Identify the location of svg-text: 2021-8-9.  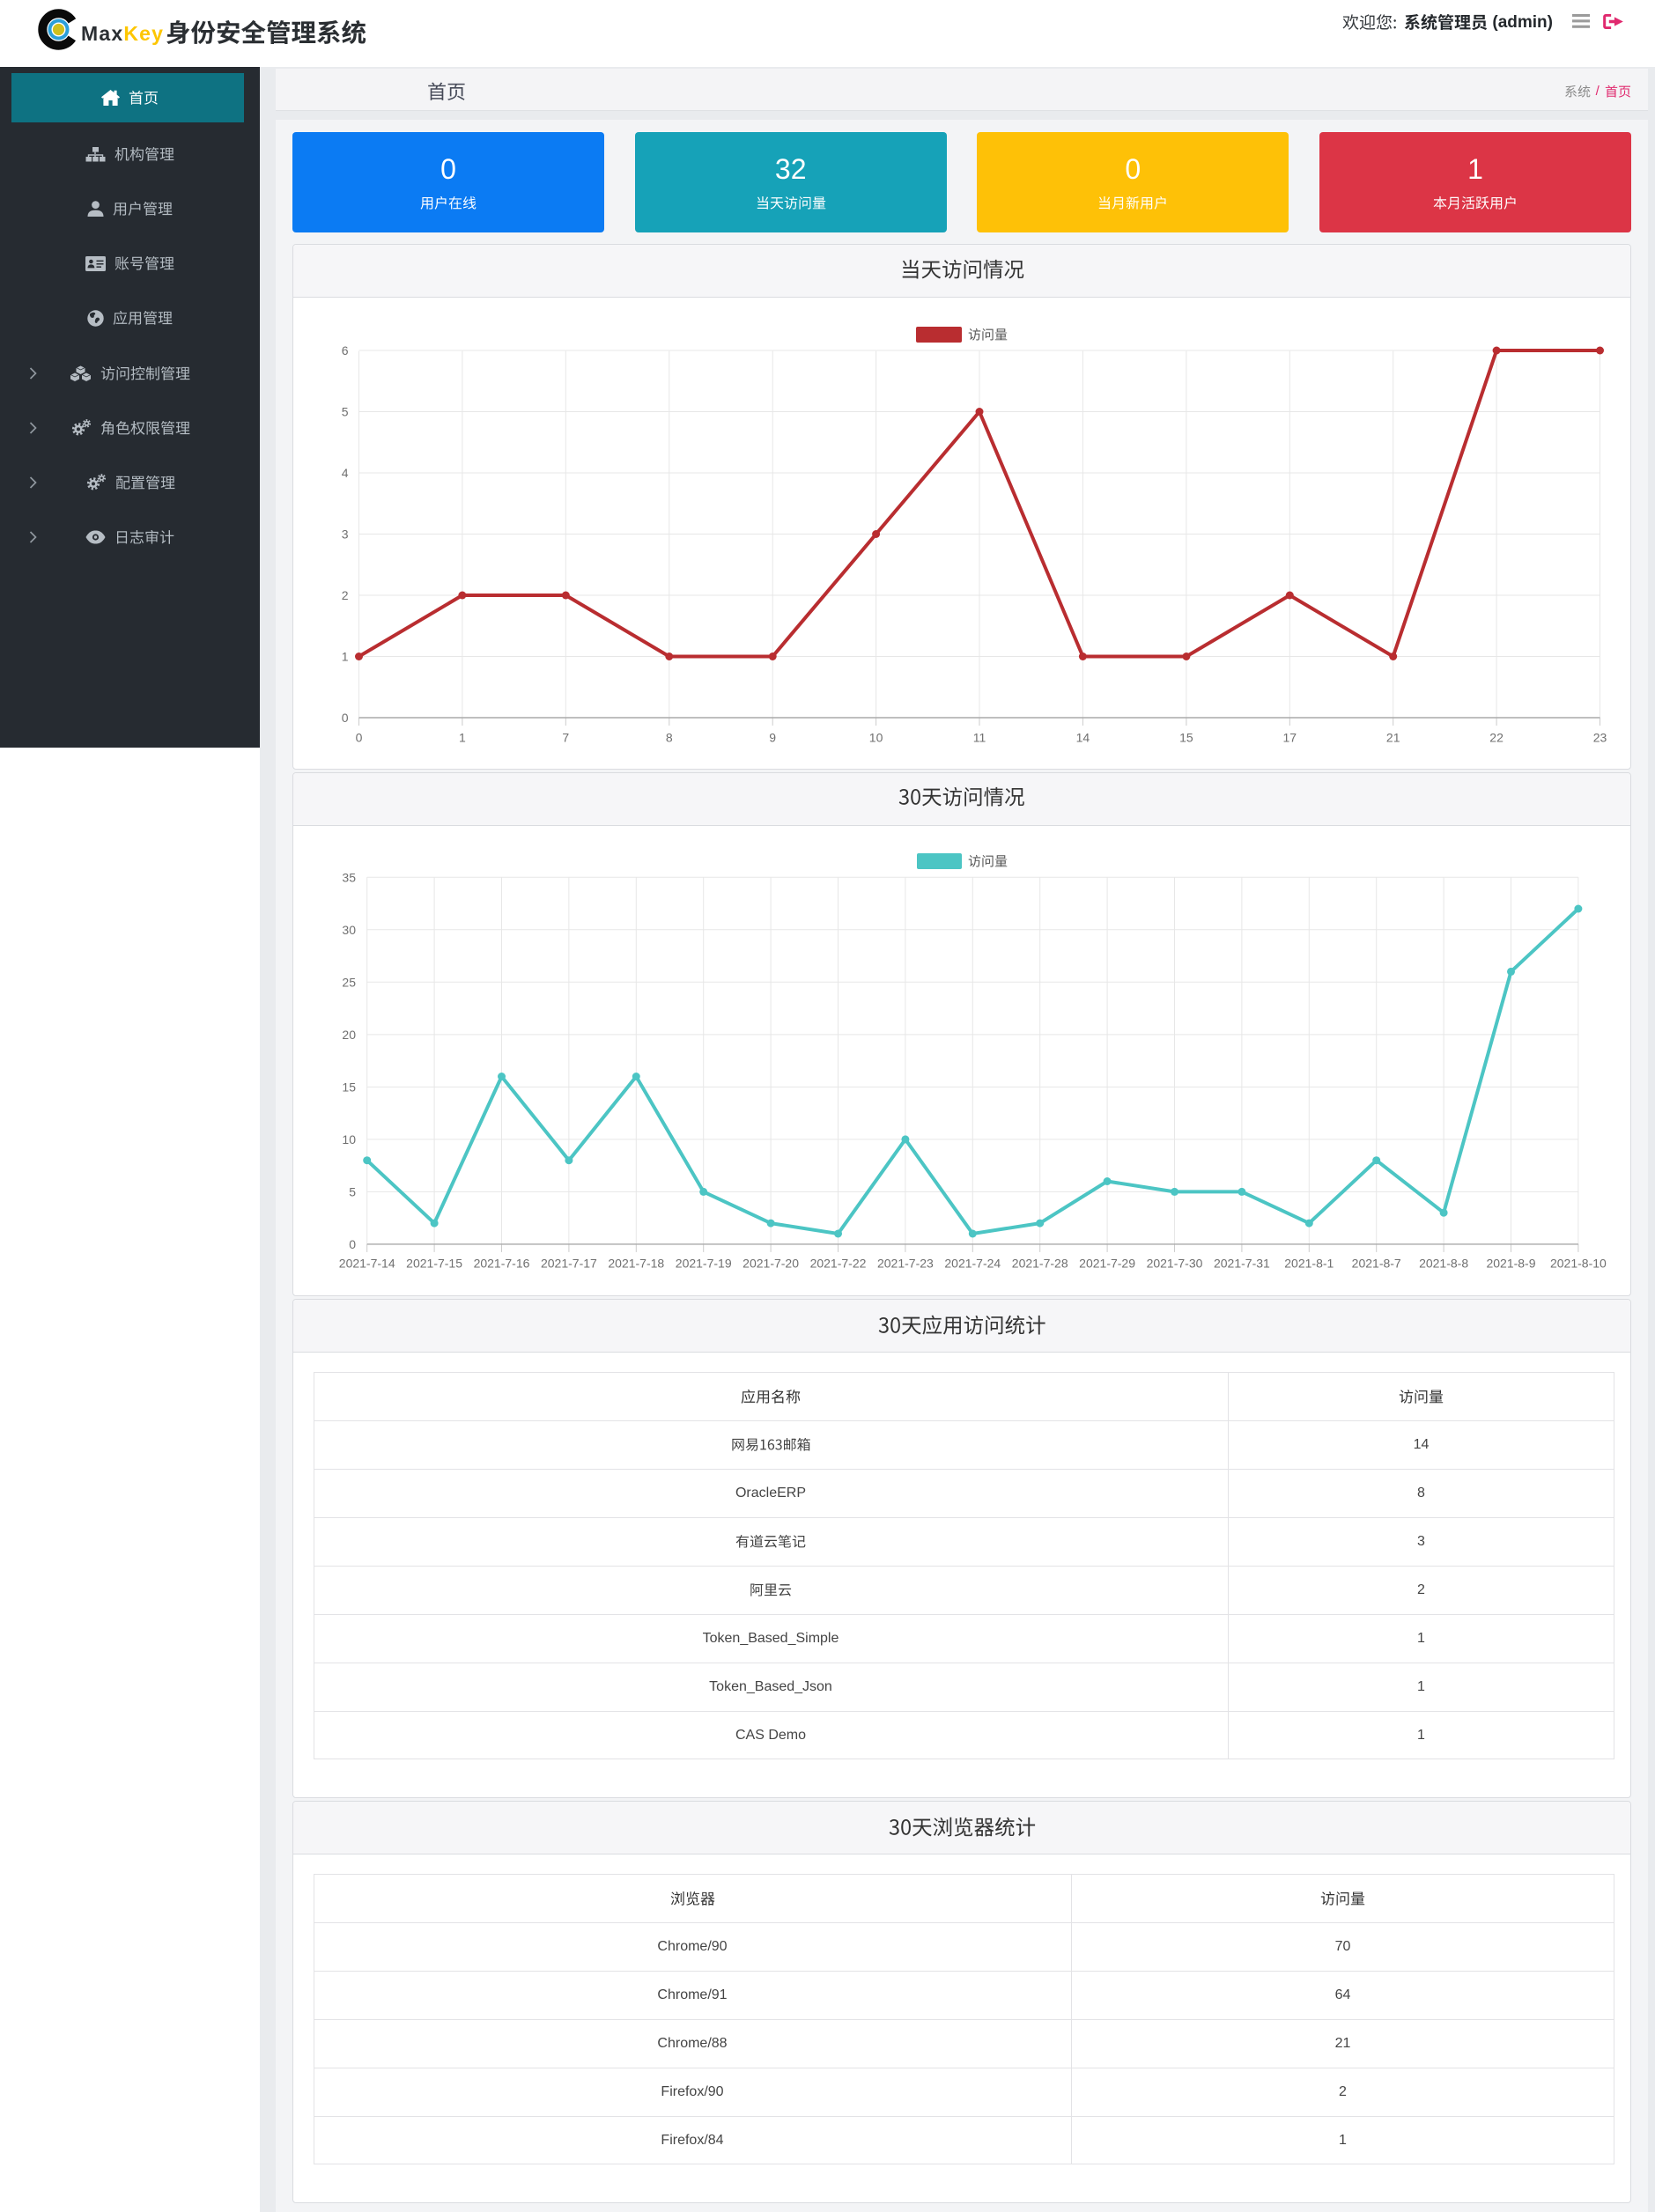
(1510, 1264).